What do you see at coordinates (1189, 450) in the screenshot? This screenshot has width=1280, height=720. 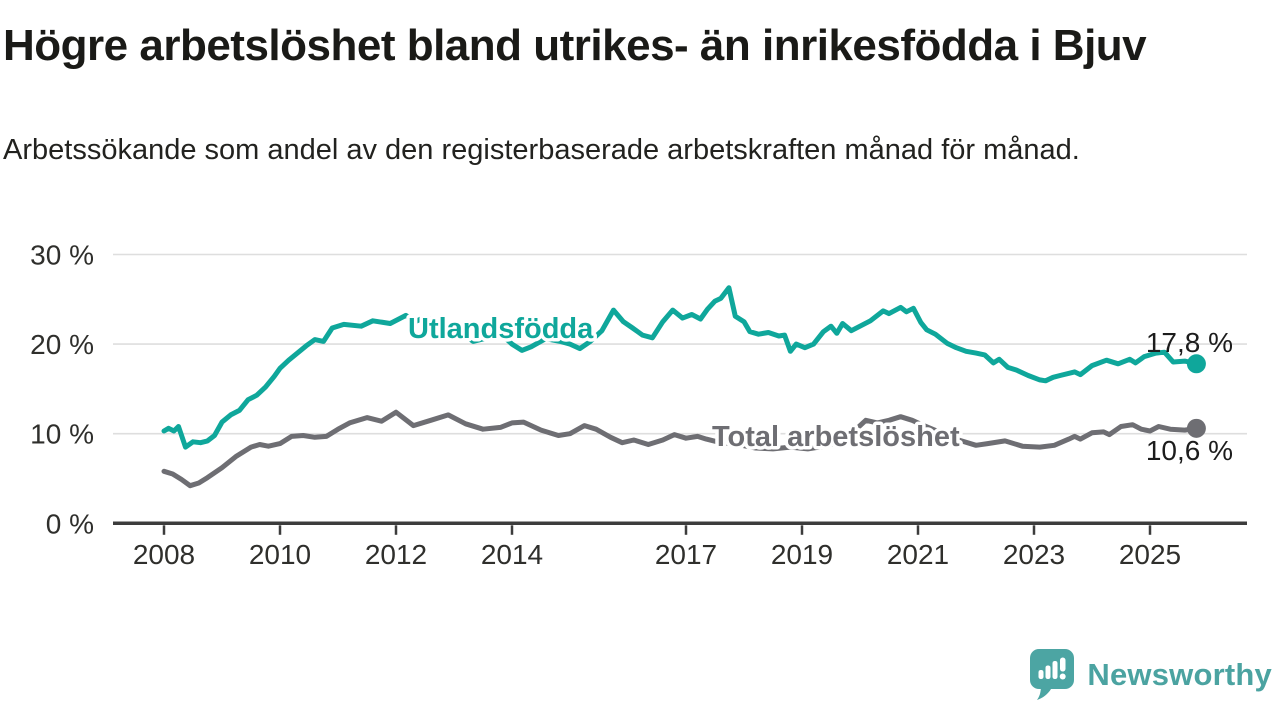 I see `series-end-value-label: 10,6 %` at bounding box center [1189, 450].